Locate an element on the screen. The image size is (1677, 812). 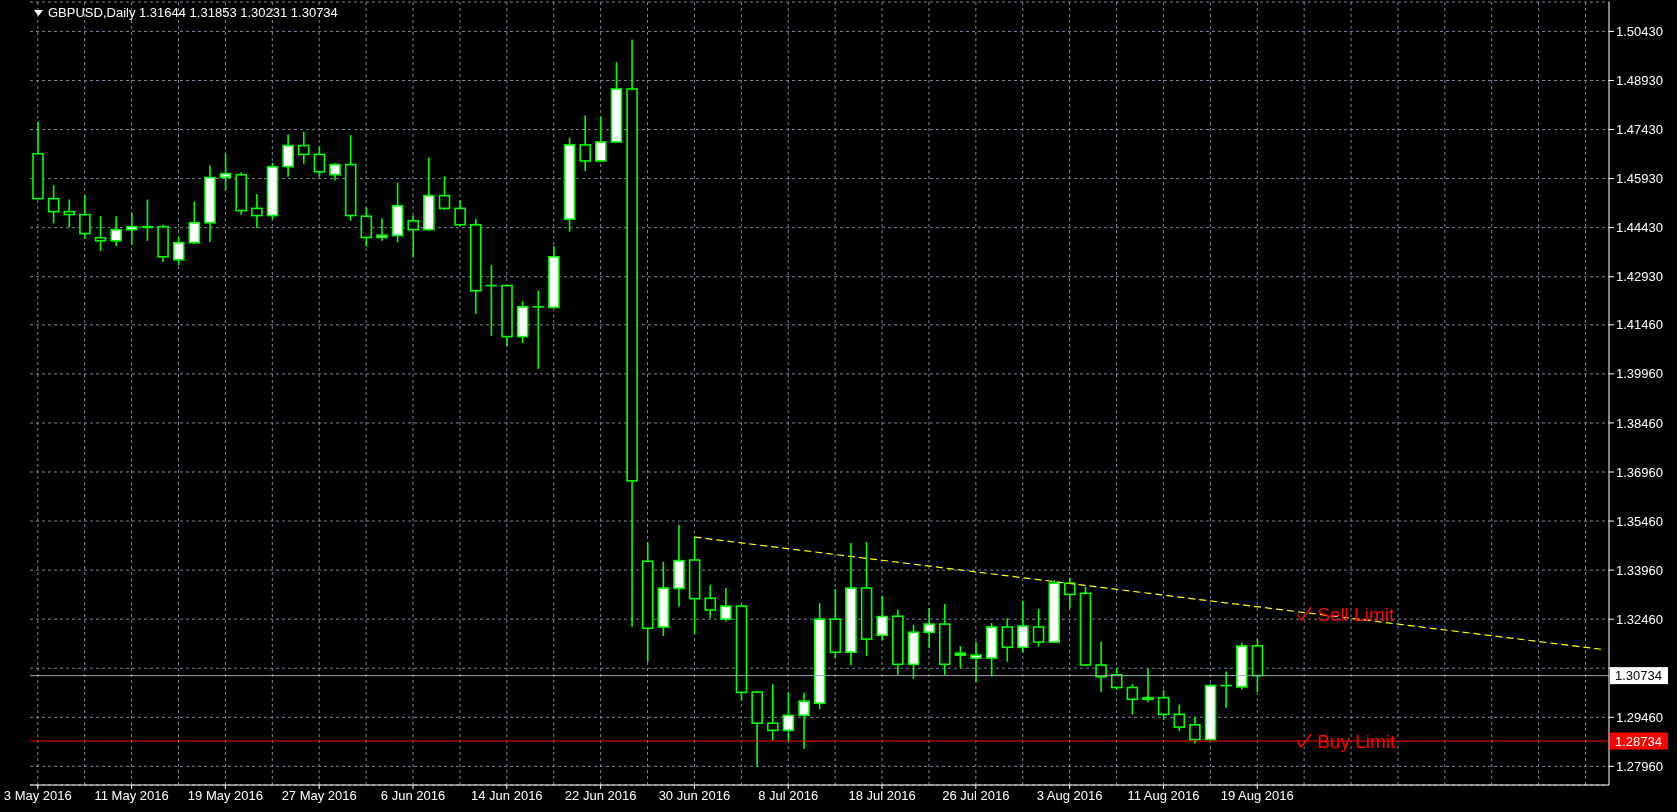
y-tick-label: 1.38460 is located at coordinates (1639, 423).